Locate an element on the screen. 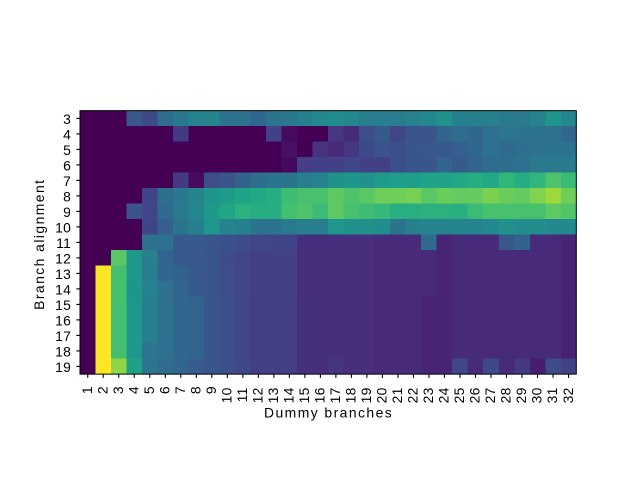  svg-text: 1 is located at coordinates (87, 390).